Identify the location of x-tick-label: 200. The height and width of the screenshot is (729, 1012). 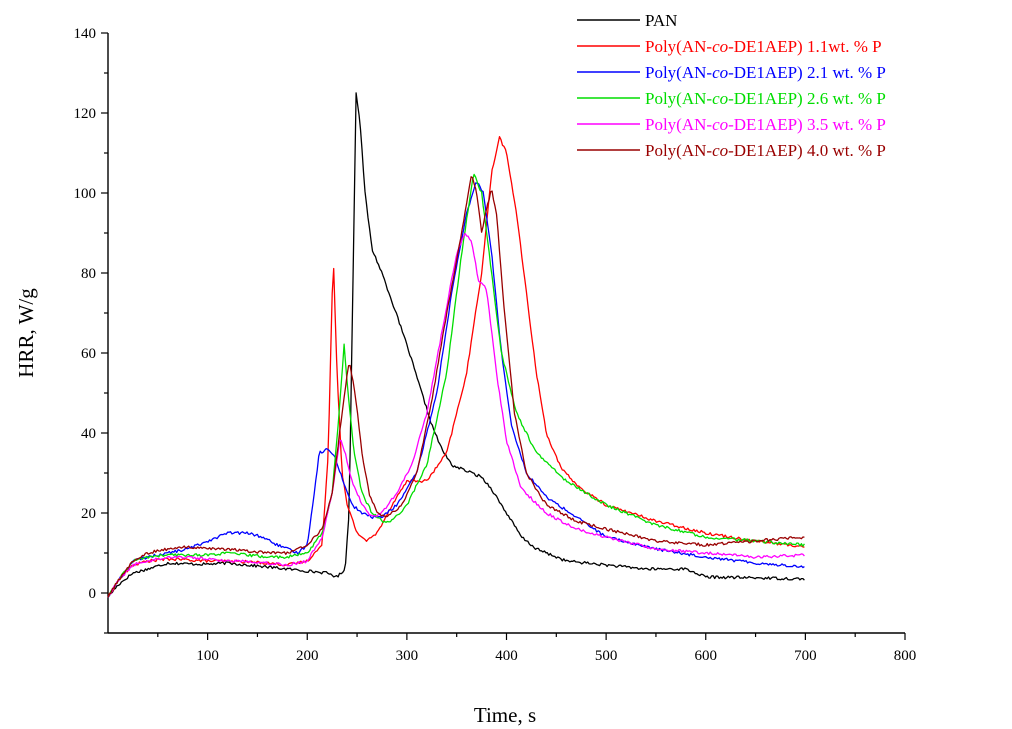
(307, 656).